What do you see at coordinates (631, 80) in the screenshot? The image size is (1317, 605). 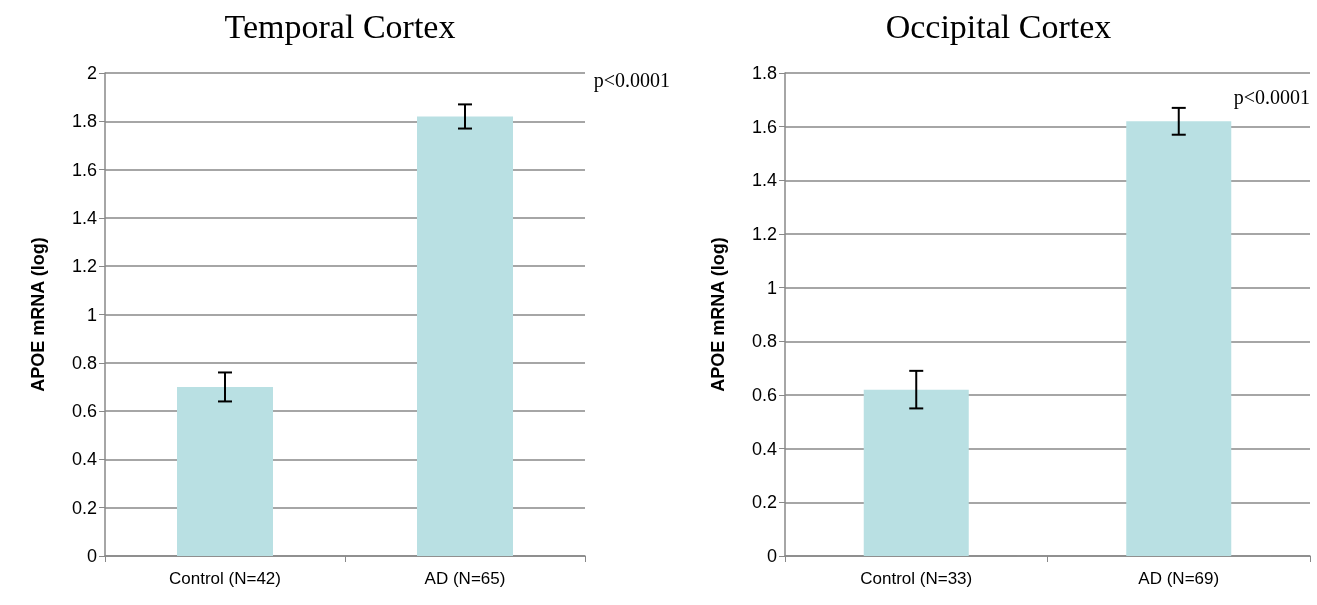 I see `text: p<0.0001` at bounding box center [631, 80].